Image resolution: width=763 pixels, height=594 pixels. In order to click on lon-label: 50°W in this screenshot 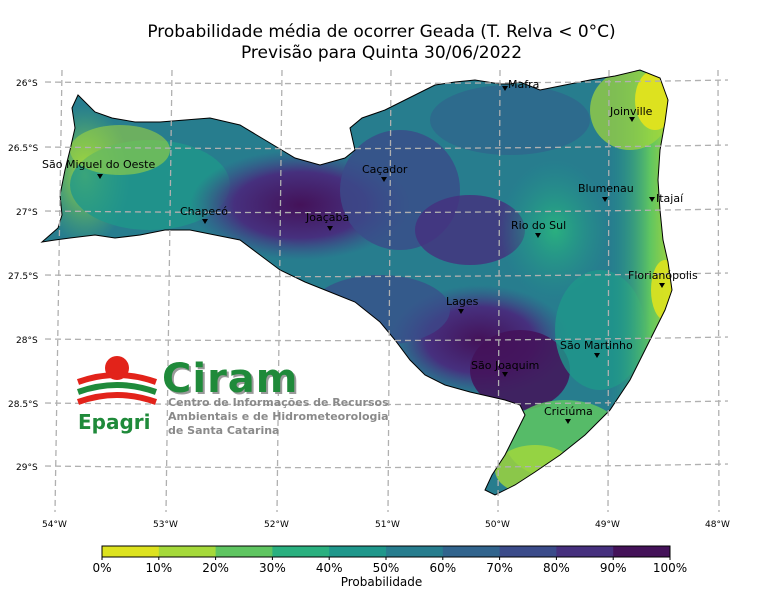, I will do `click(497, 525)`.